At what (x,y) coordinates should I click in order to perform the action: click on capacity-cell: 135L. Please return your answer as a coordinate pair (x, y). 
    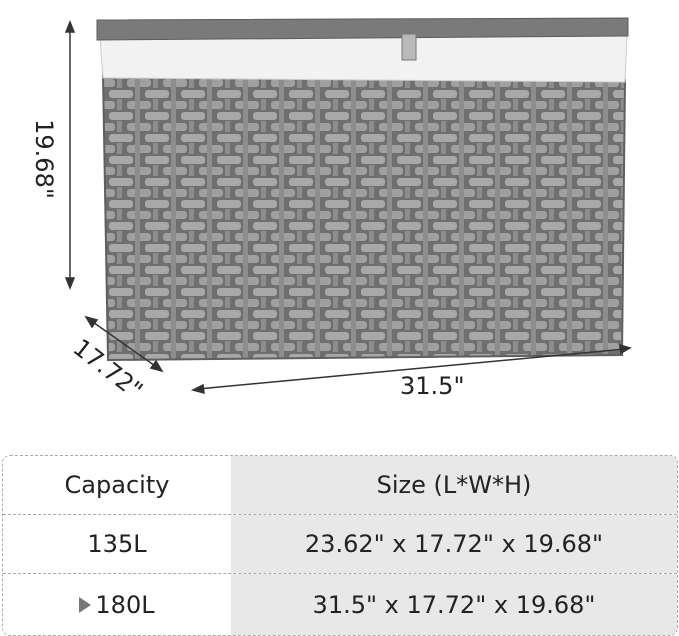
    Looking at the image, I should click on (117, 544).